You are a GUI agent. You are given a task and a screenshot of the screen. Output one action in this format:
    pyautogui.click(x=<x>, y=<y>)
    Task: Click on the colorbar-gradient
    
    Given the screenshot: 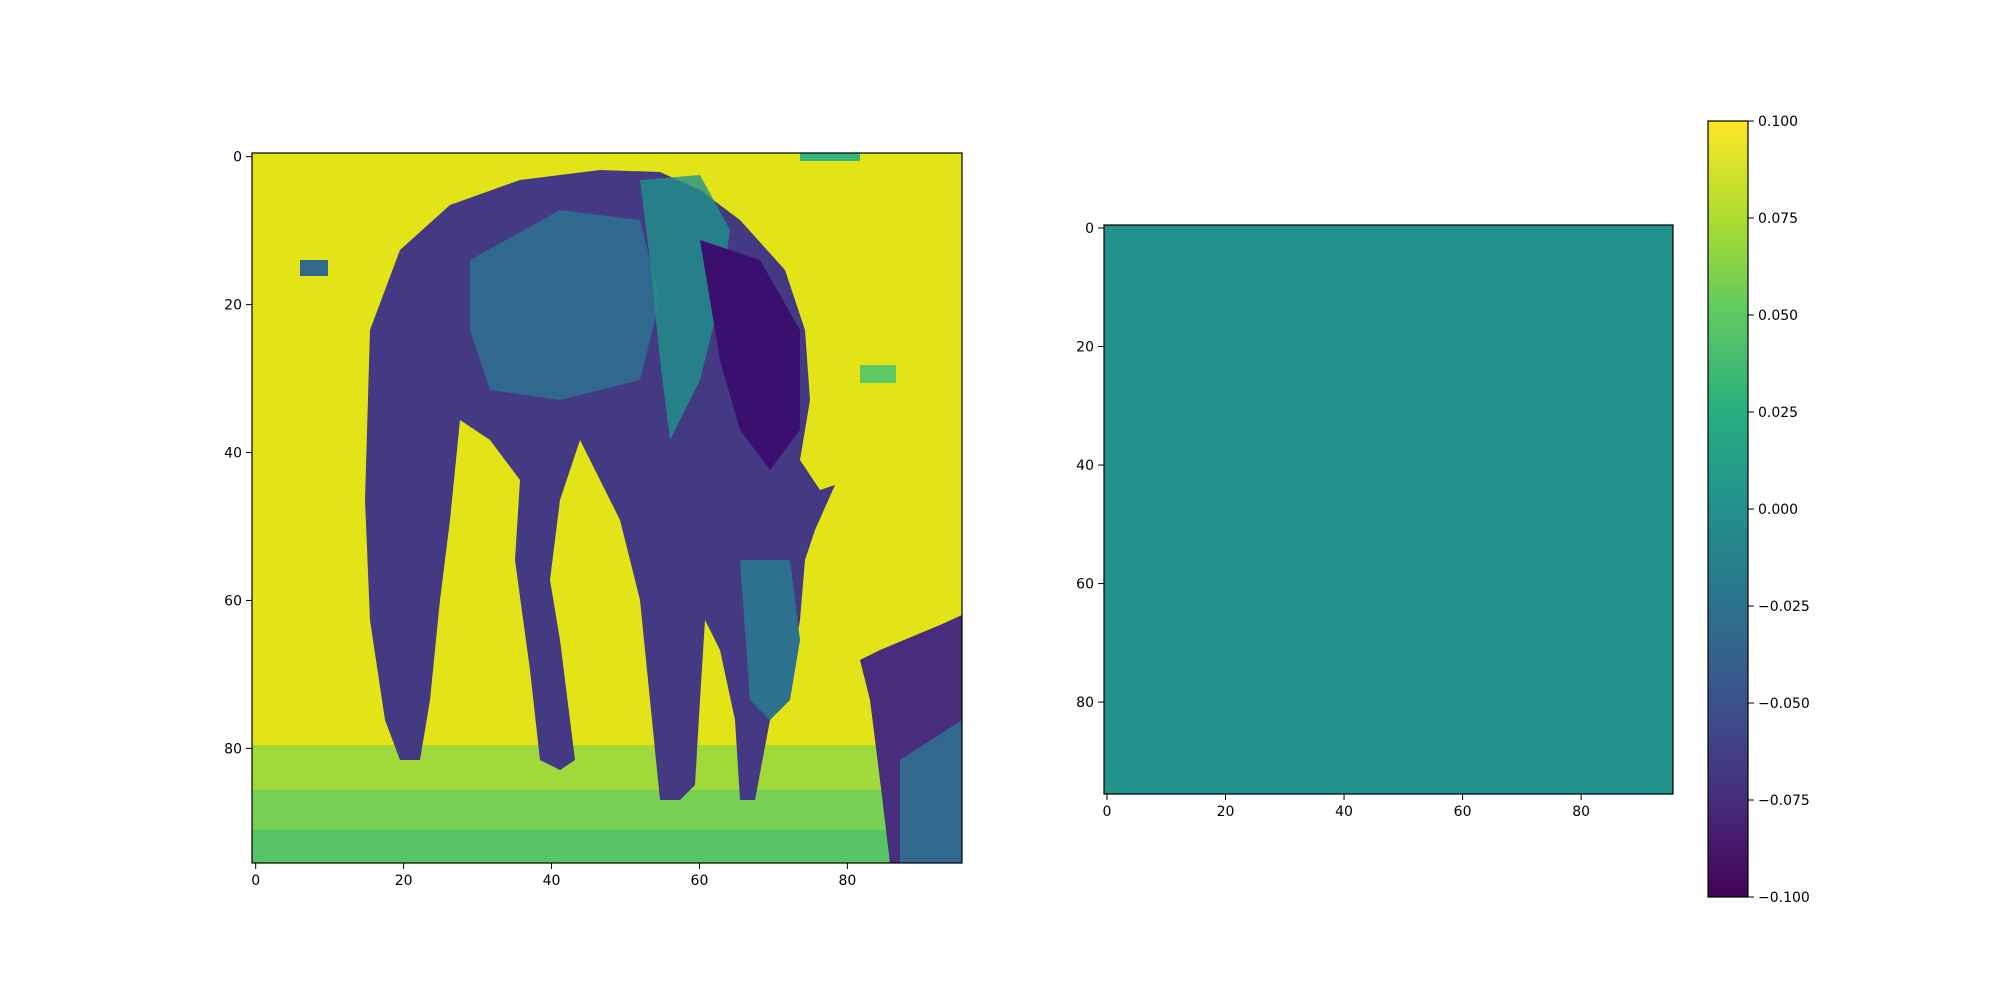 What is the action you would take?
    pyautogui.click(x=1728, y=509)
    